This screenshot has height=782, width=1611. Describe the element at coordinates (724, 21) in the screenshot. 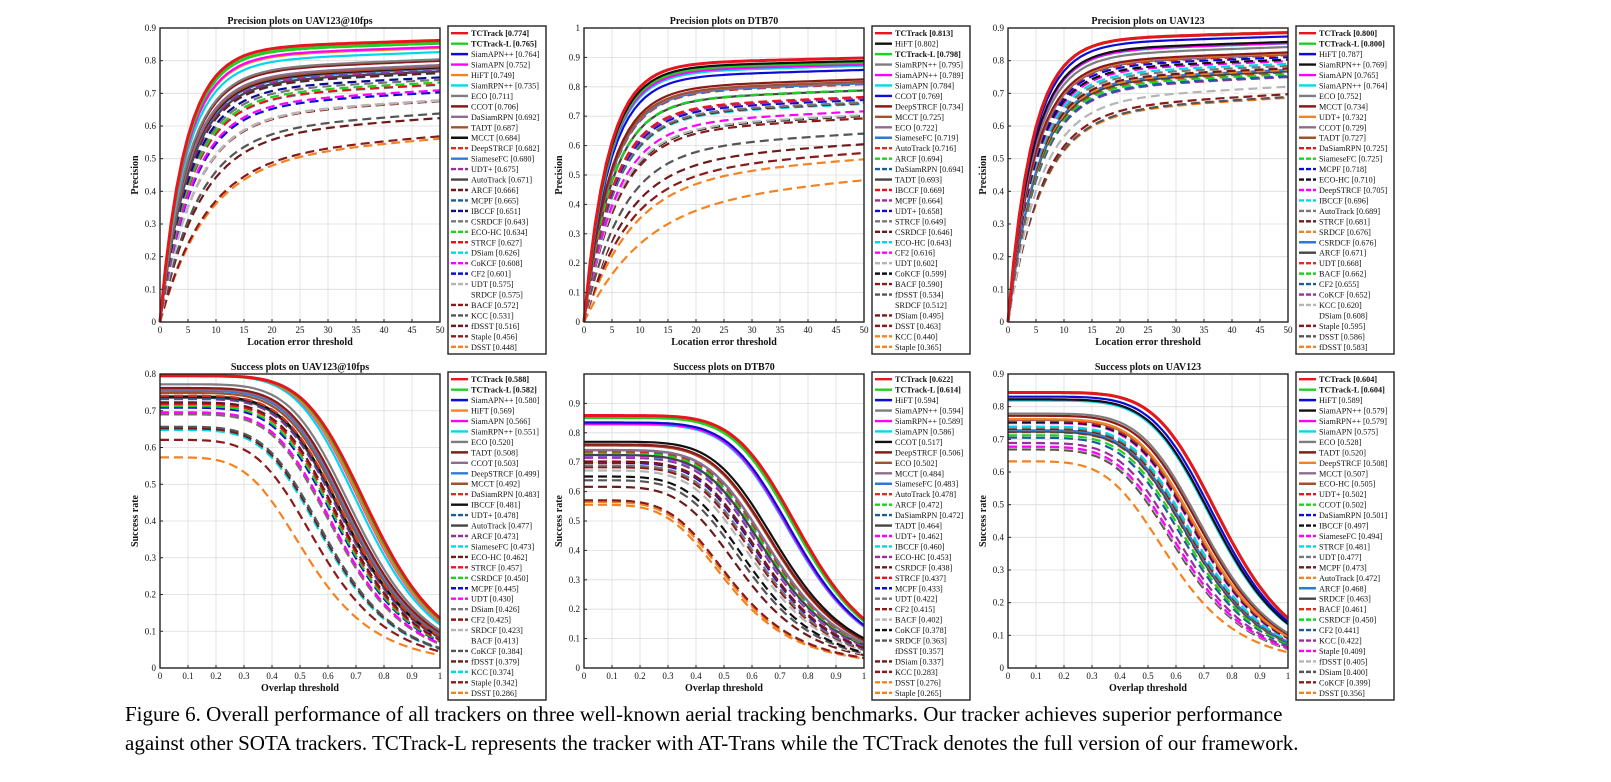

I see `chart-title: Precision plots on DTB70` at that location.